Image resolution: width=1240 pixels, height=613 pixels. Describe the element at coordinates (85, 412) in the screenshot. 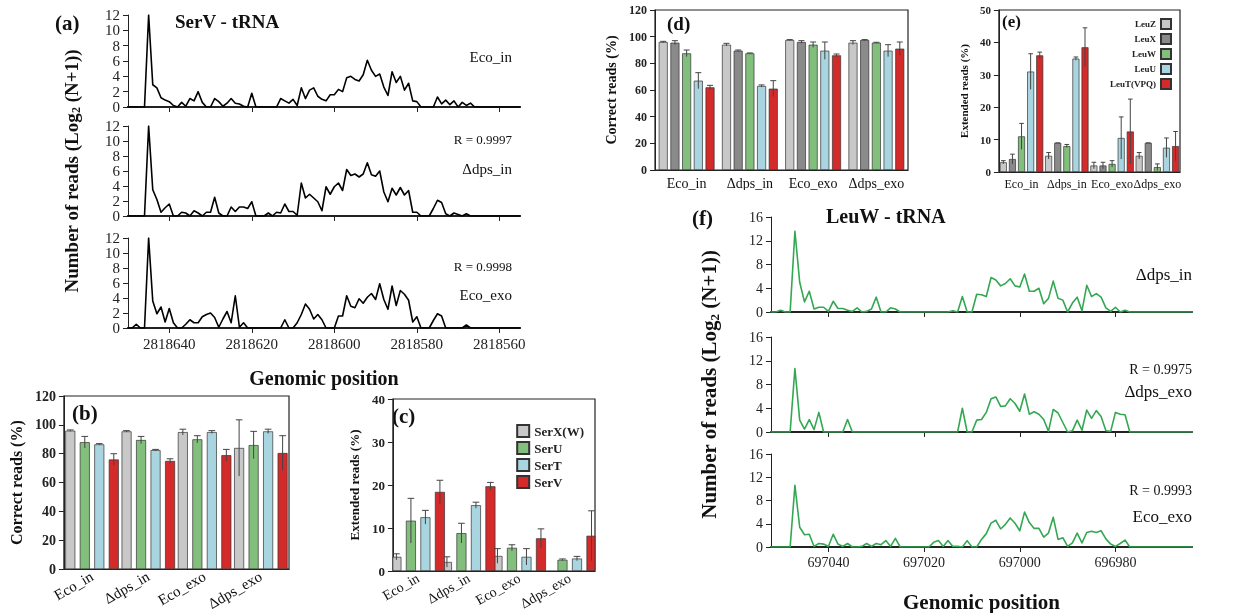

I see `annotation: (b)` at that location.